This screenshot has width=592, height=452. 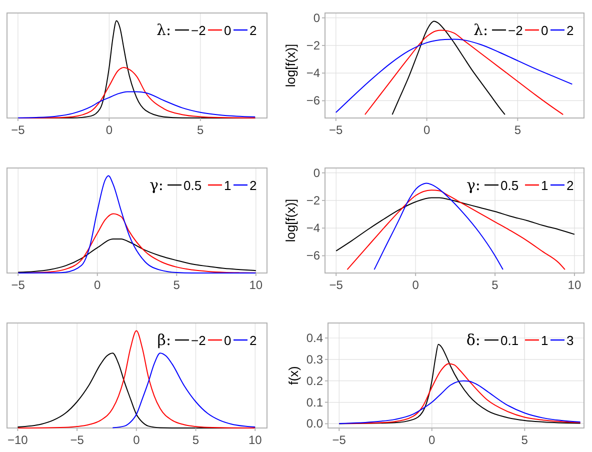 I want to click on y-tick-label: 0.0, so click(x=315, y=423).